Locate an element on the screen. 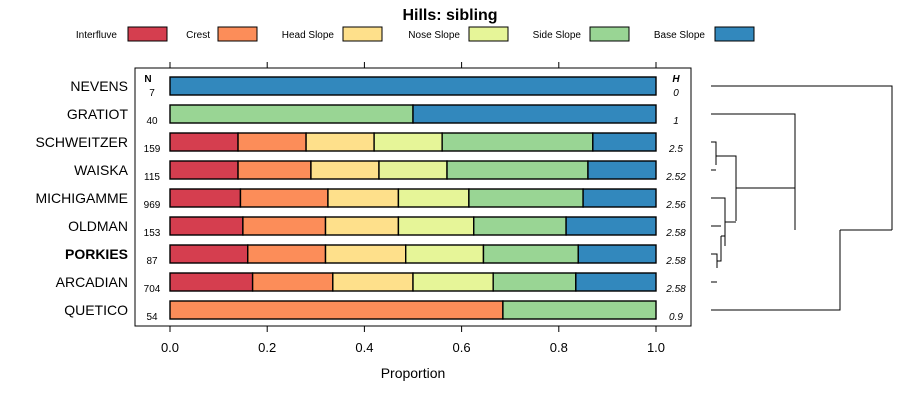 The height and width of the screenshot is (400, 900). row-n-value: 159 is located at coordinates (152, 149).